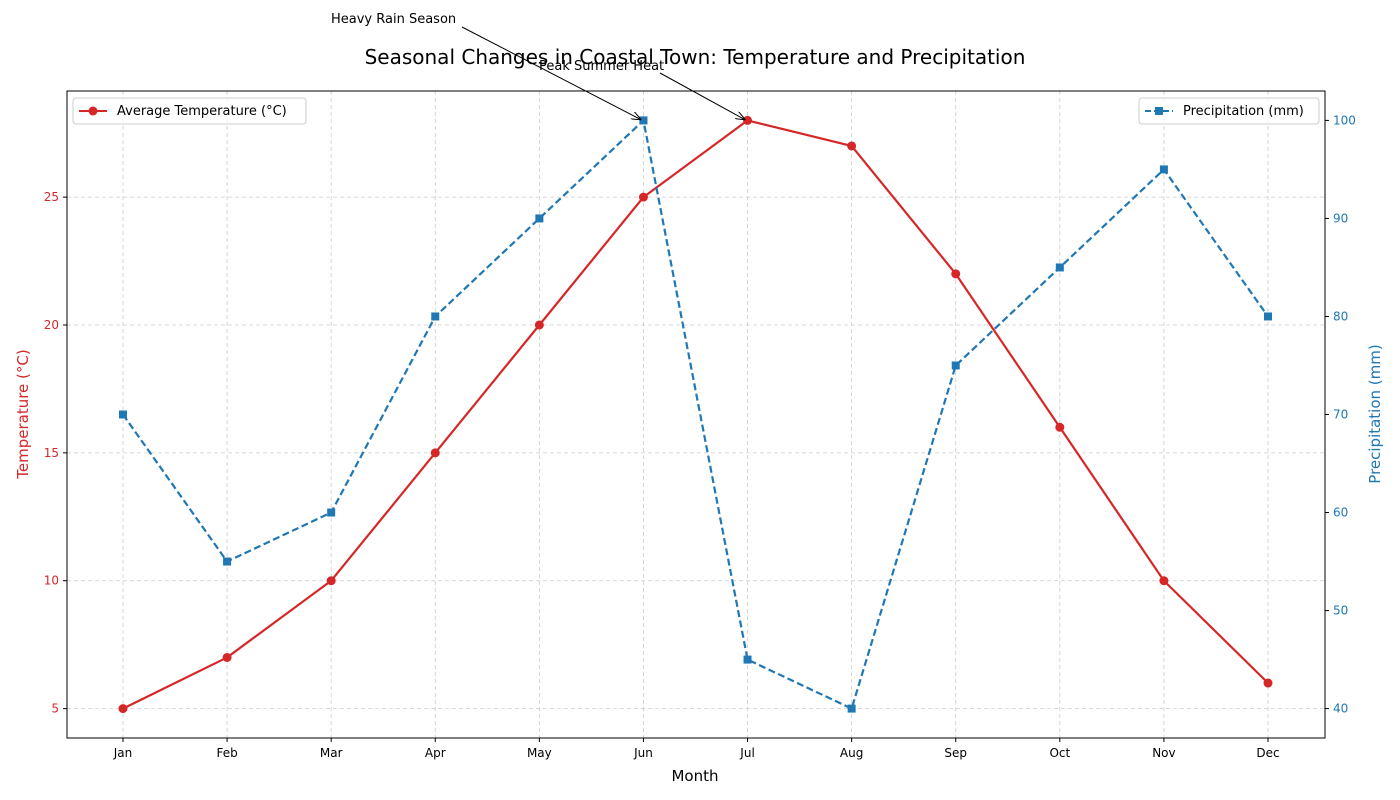 Image resolution: width=1400 pixels, height=800 pixels. I want to click on y-right-tick-label: 70, so click(1340, 415).